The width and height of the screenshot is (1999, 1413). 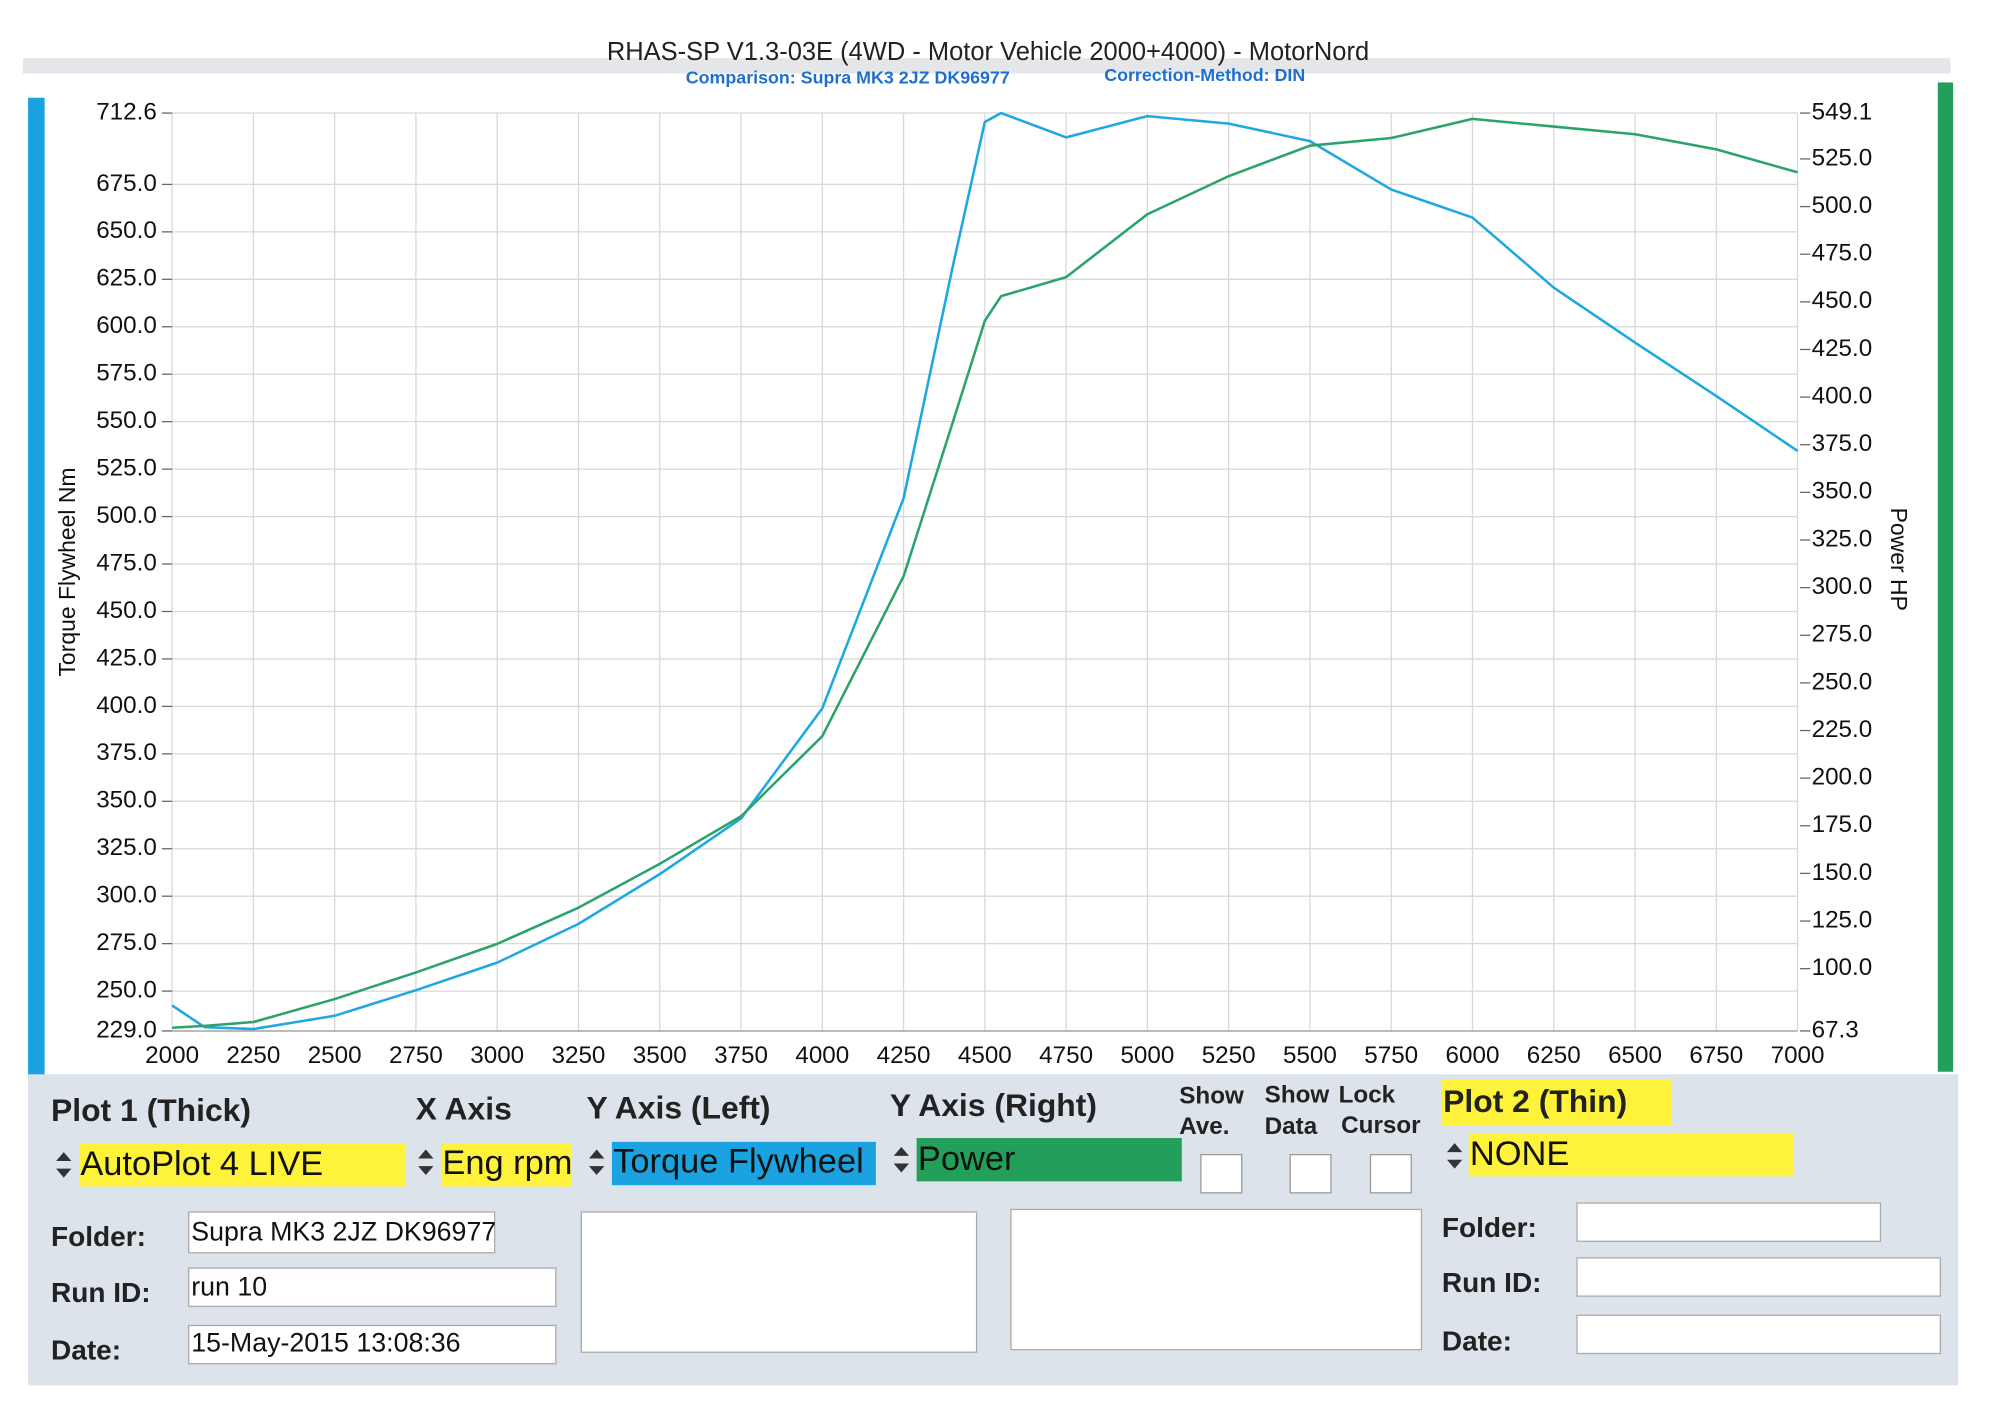 What do you see at coordinates (229, 1287) in the screenshot?
I see `input-value: run 10` at bounding box center [229, 1287].